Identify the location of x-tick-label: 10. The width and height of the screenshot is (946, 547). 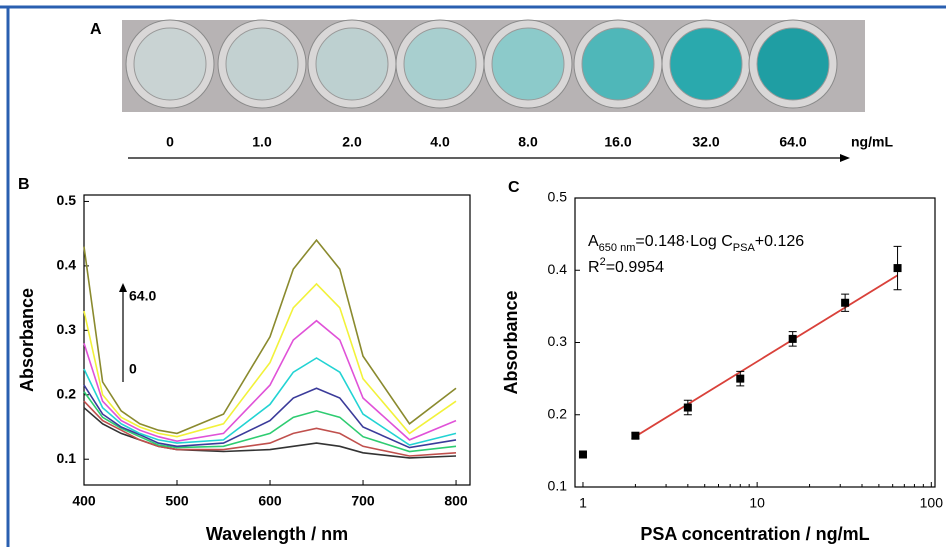
(757, 503).